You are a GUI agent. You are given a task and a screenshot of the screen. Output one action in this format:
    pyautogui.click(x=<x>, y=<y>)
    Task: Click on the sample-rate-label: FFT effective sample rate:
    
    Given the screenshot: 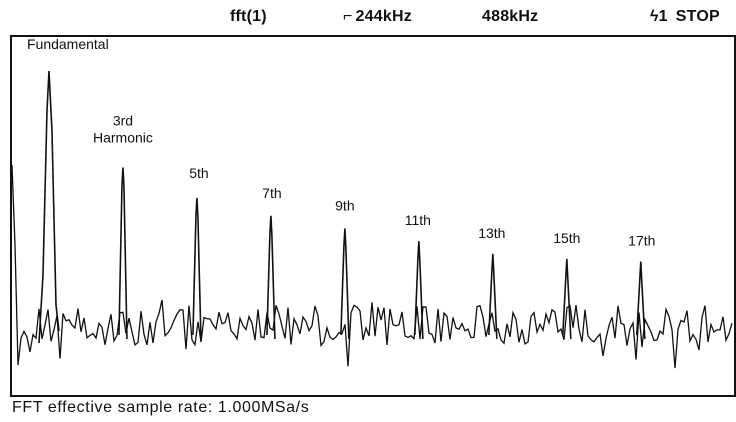 What is the action you would take?
    pyautogui.click(x=112, y=407)
    